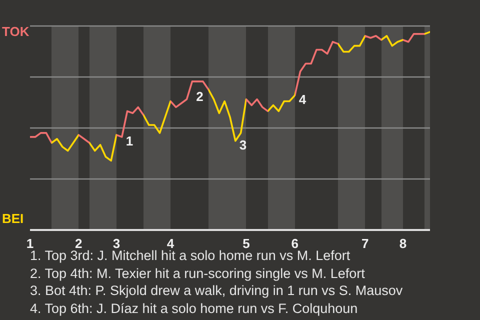 The width and height of the screenshot is (480, 320). What do you see at coordinates (116, 243) in the screenshot?
I see `x-tick-label: 3` at bounding box center [116, 243].